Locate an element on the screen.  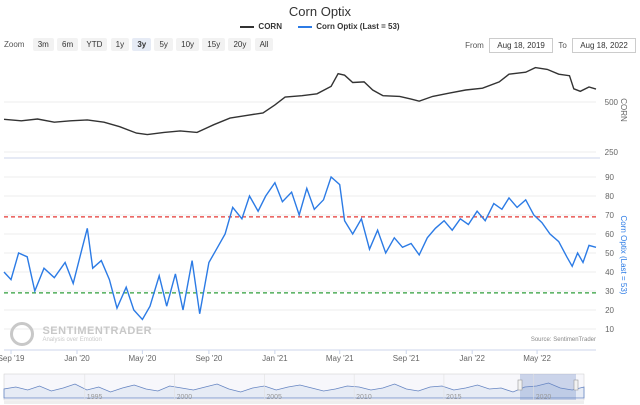
price-panel-grid is located at coordinates (300, 127).